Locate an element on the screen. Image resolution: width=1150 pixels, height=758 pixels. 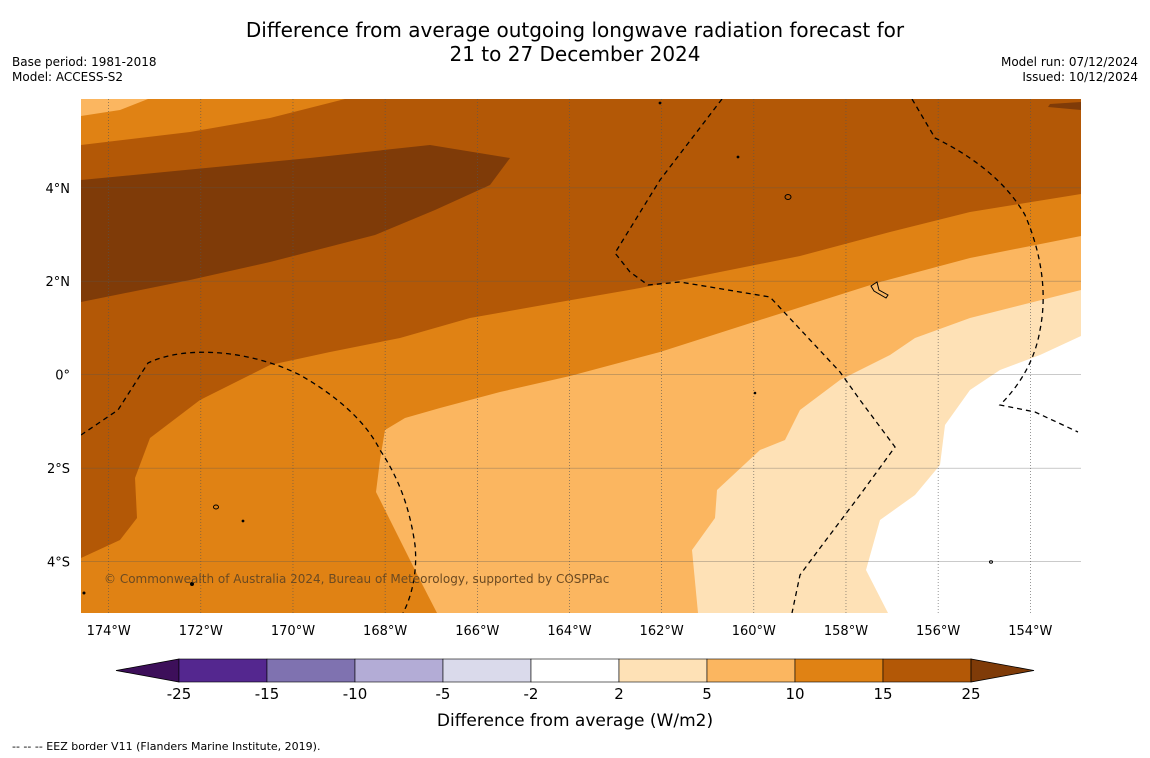
longitude-label: 172°W is located at coordinates (201, 631).